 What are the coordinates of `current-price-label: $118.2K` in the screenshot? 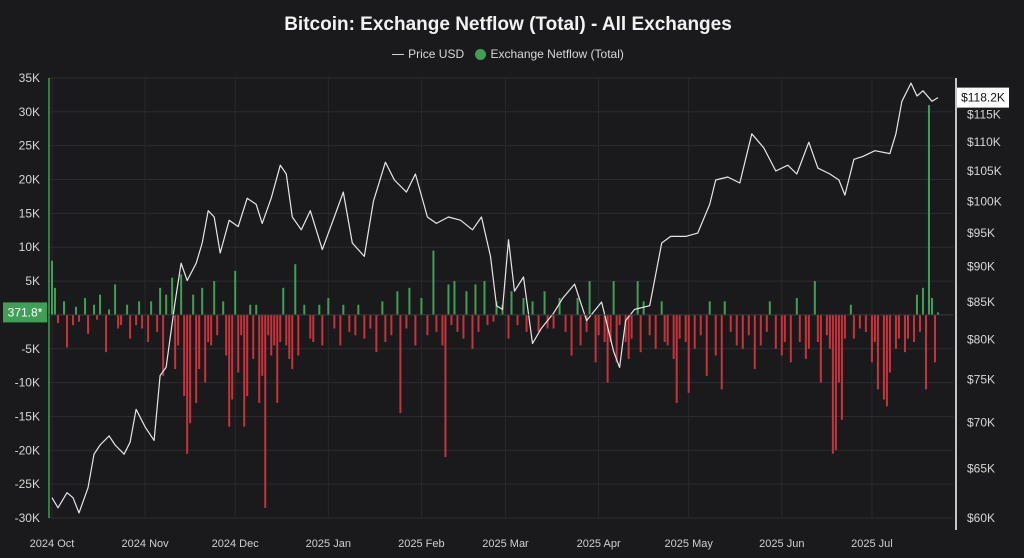 It's located at (983, 98).